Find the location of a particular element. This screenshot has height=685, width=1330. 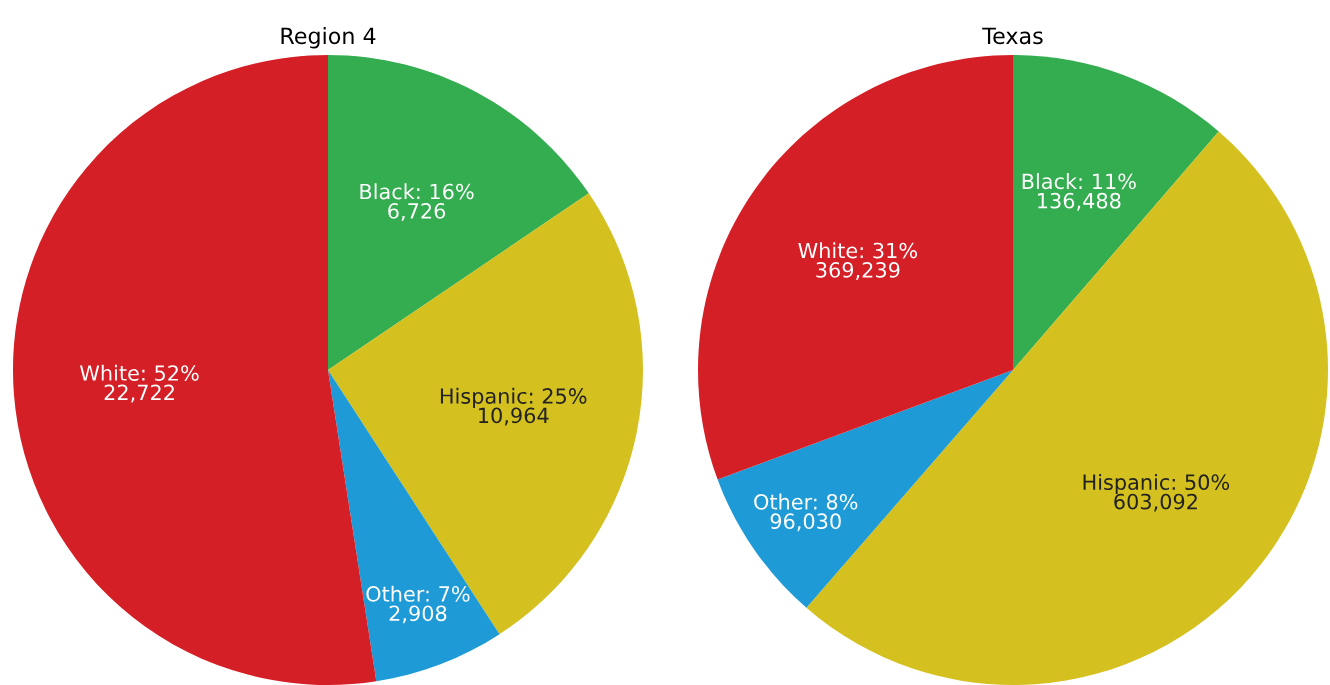

slice-label: White: 52% 22,722 is located at coordinates (139, 383).